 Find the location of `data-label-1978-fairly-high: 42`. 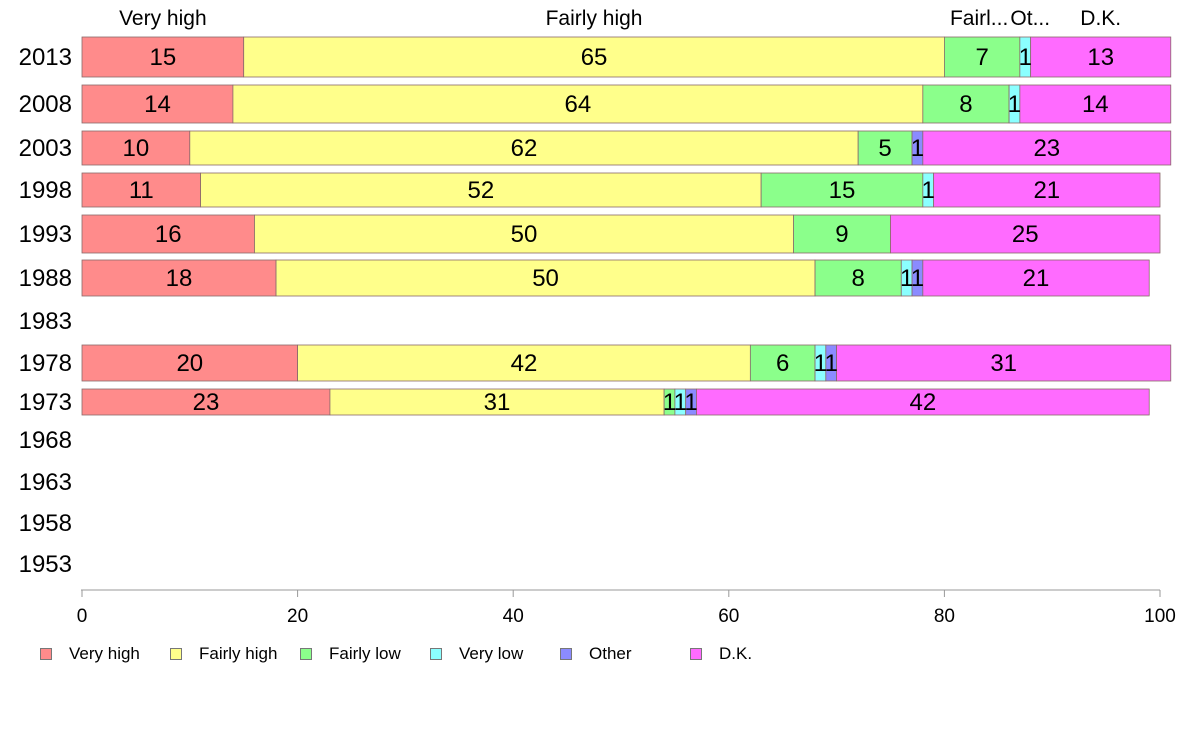

data-label-1978-fairly-high: 42 is located at coordinates (524, 363).